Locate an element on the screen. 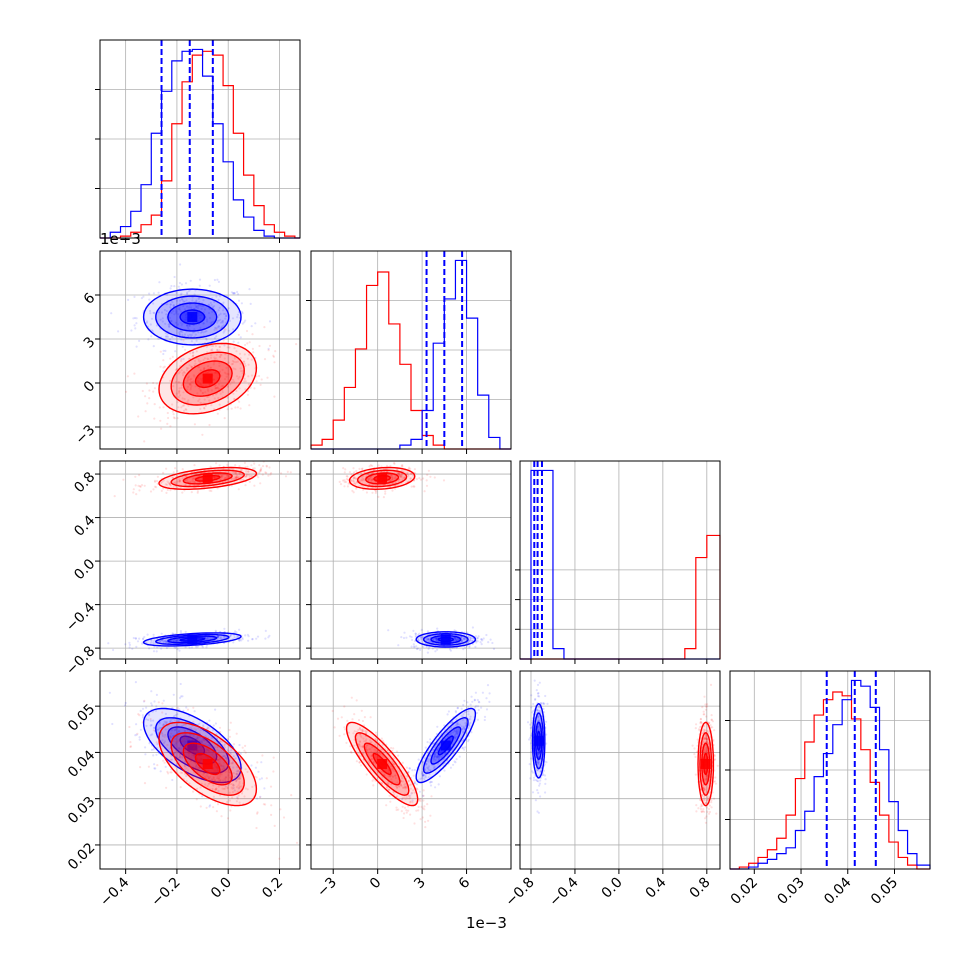 Image resolution: width=970 pixels, height=970 pixels. x-tick-label: −0.2 is located at coordinates (165, 892).